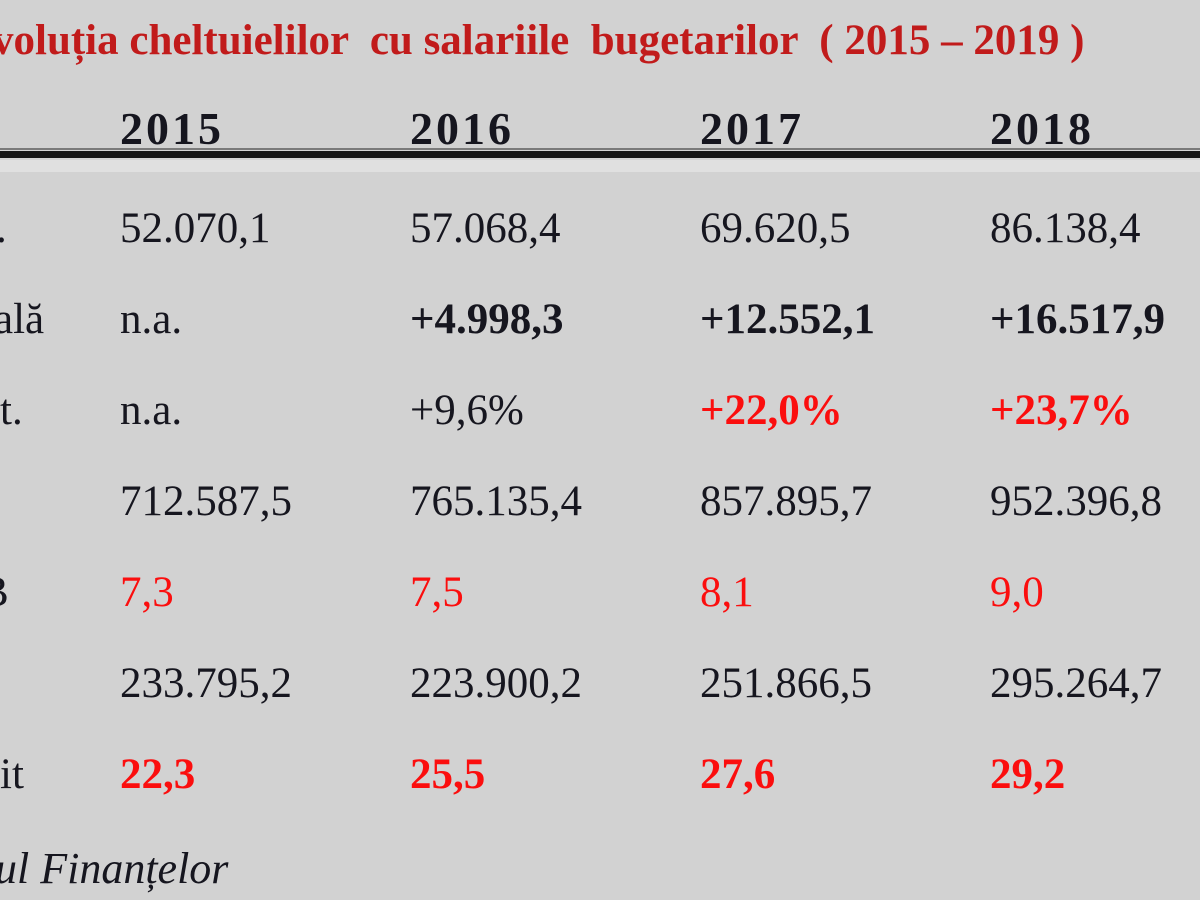  What do you see at coordinates (4, 592) in the screenshot?
I see `row-label-fragment: B` at bounding box center [4, 592].